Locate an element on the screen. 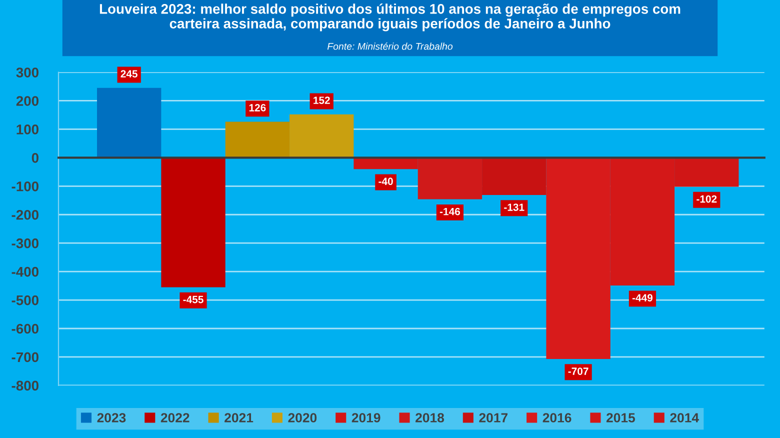 This screenshot has height=438, width=780. legend-label: 2022 is located at coordinates (175, 417).